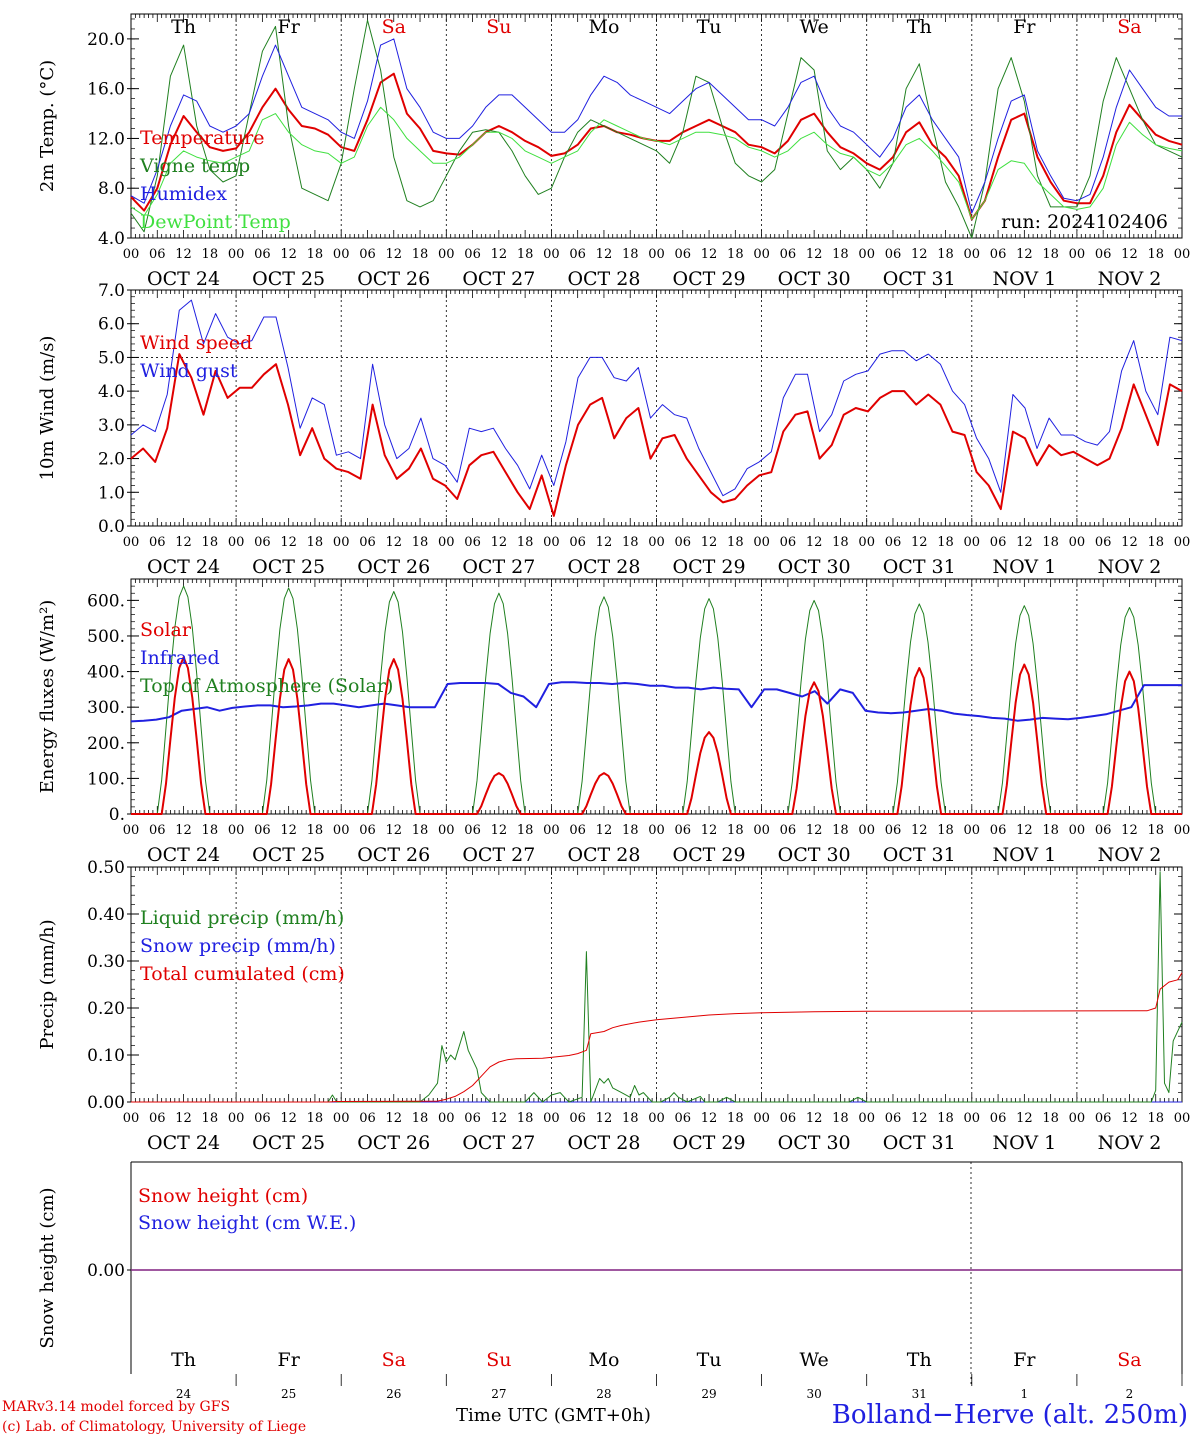 The image size is (1194, 1440). What do you see at coordinates (196, 343) in the screenshot?
I see `legend-entry: Wind speed` at bounding box center [196, 343].